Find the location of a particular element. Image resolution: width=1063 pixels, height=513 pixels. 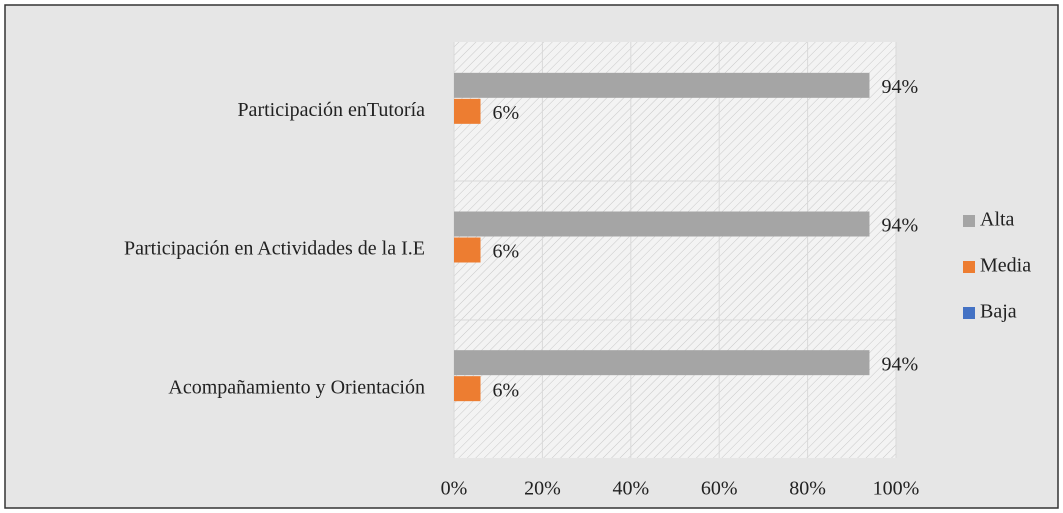

legend-label: Alta is located at coordinates (997, 220).